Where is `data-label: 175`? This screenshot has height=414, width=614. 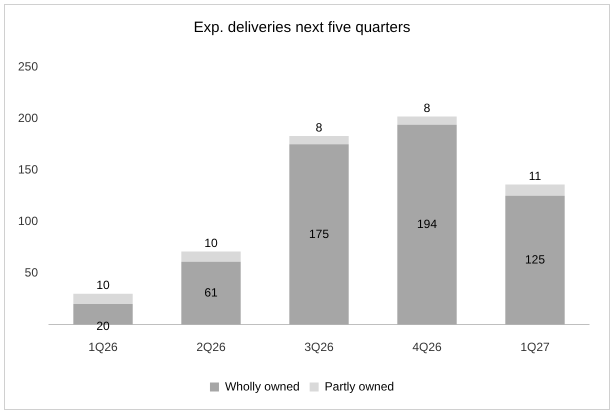
data-label: 175 is located at coordinates (319, 233).